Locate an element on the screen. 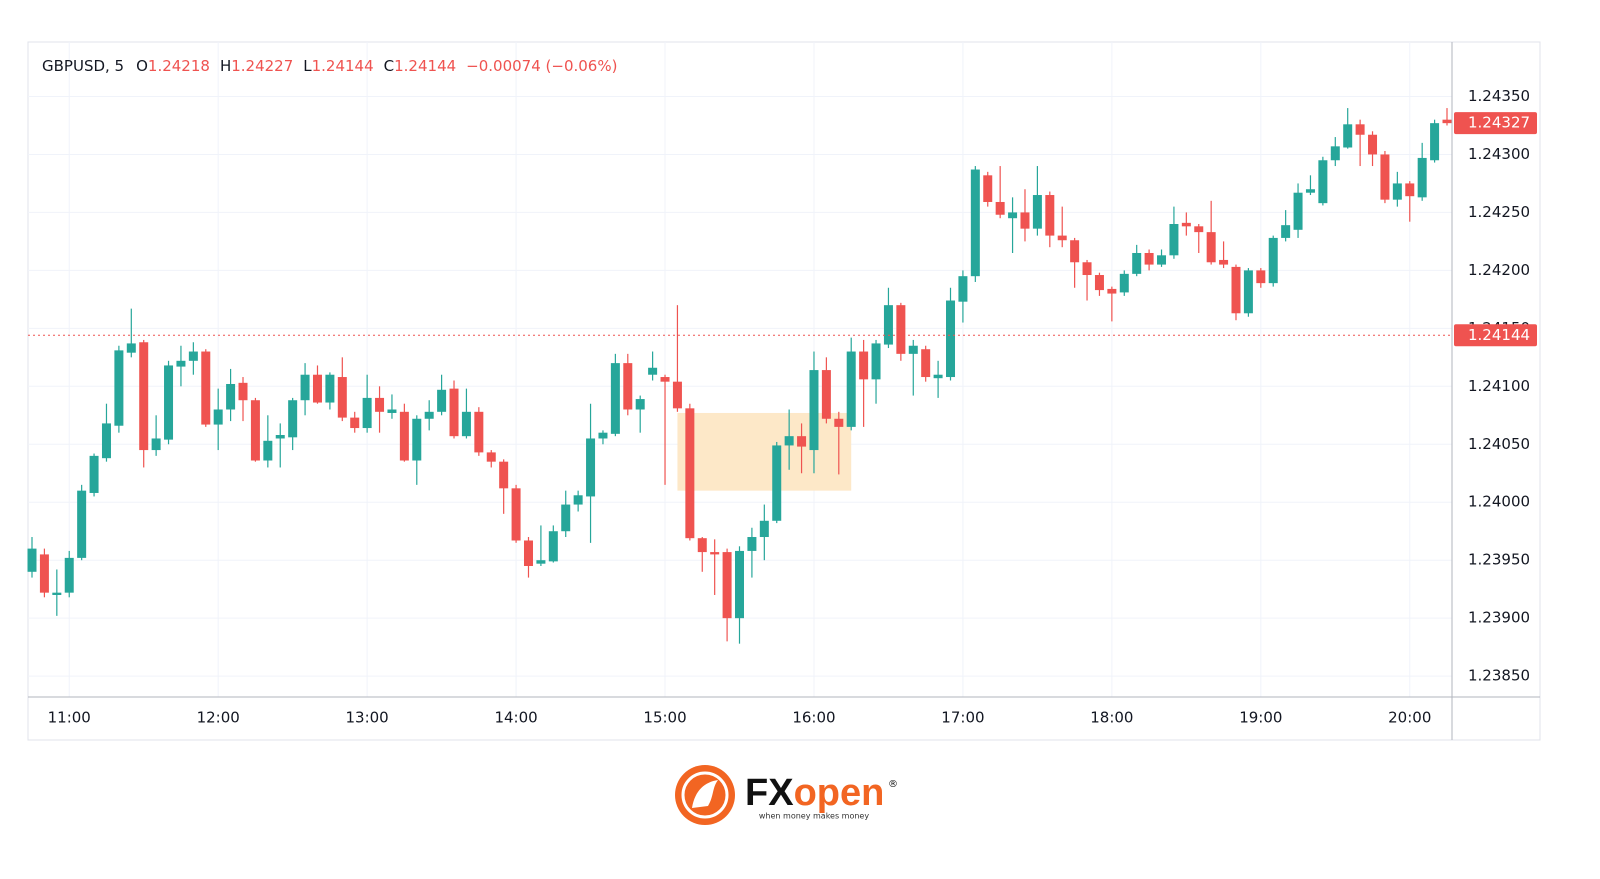  y-tick-label: 1.23950 is located at coordinates (1499, 560).